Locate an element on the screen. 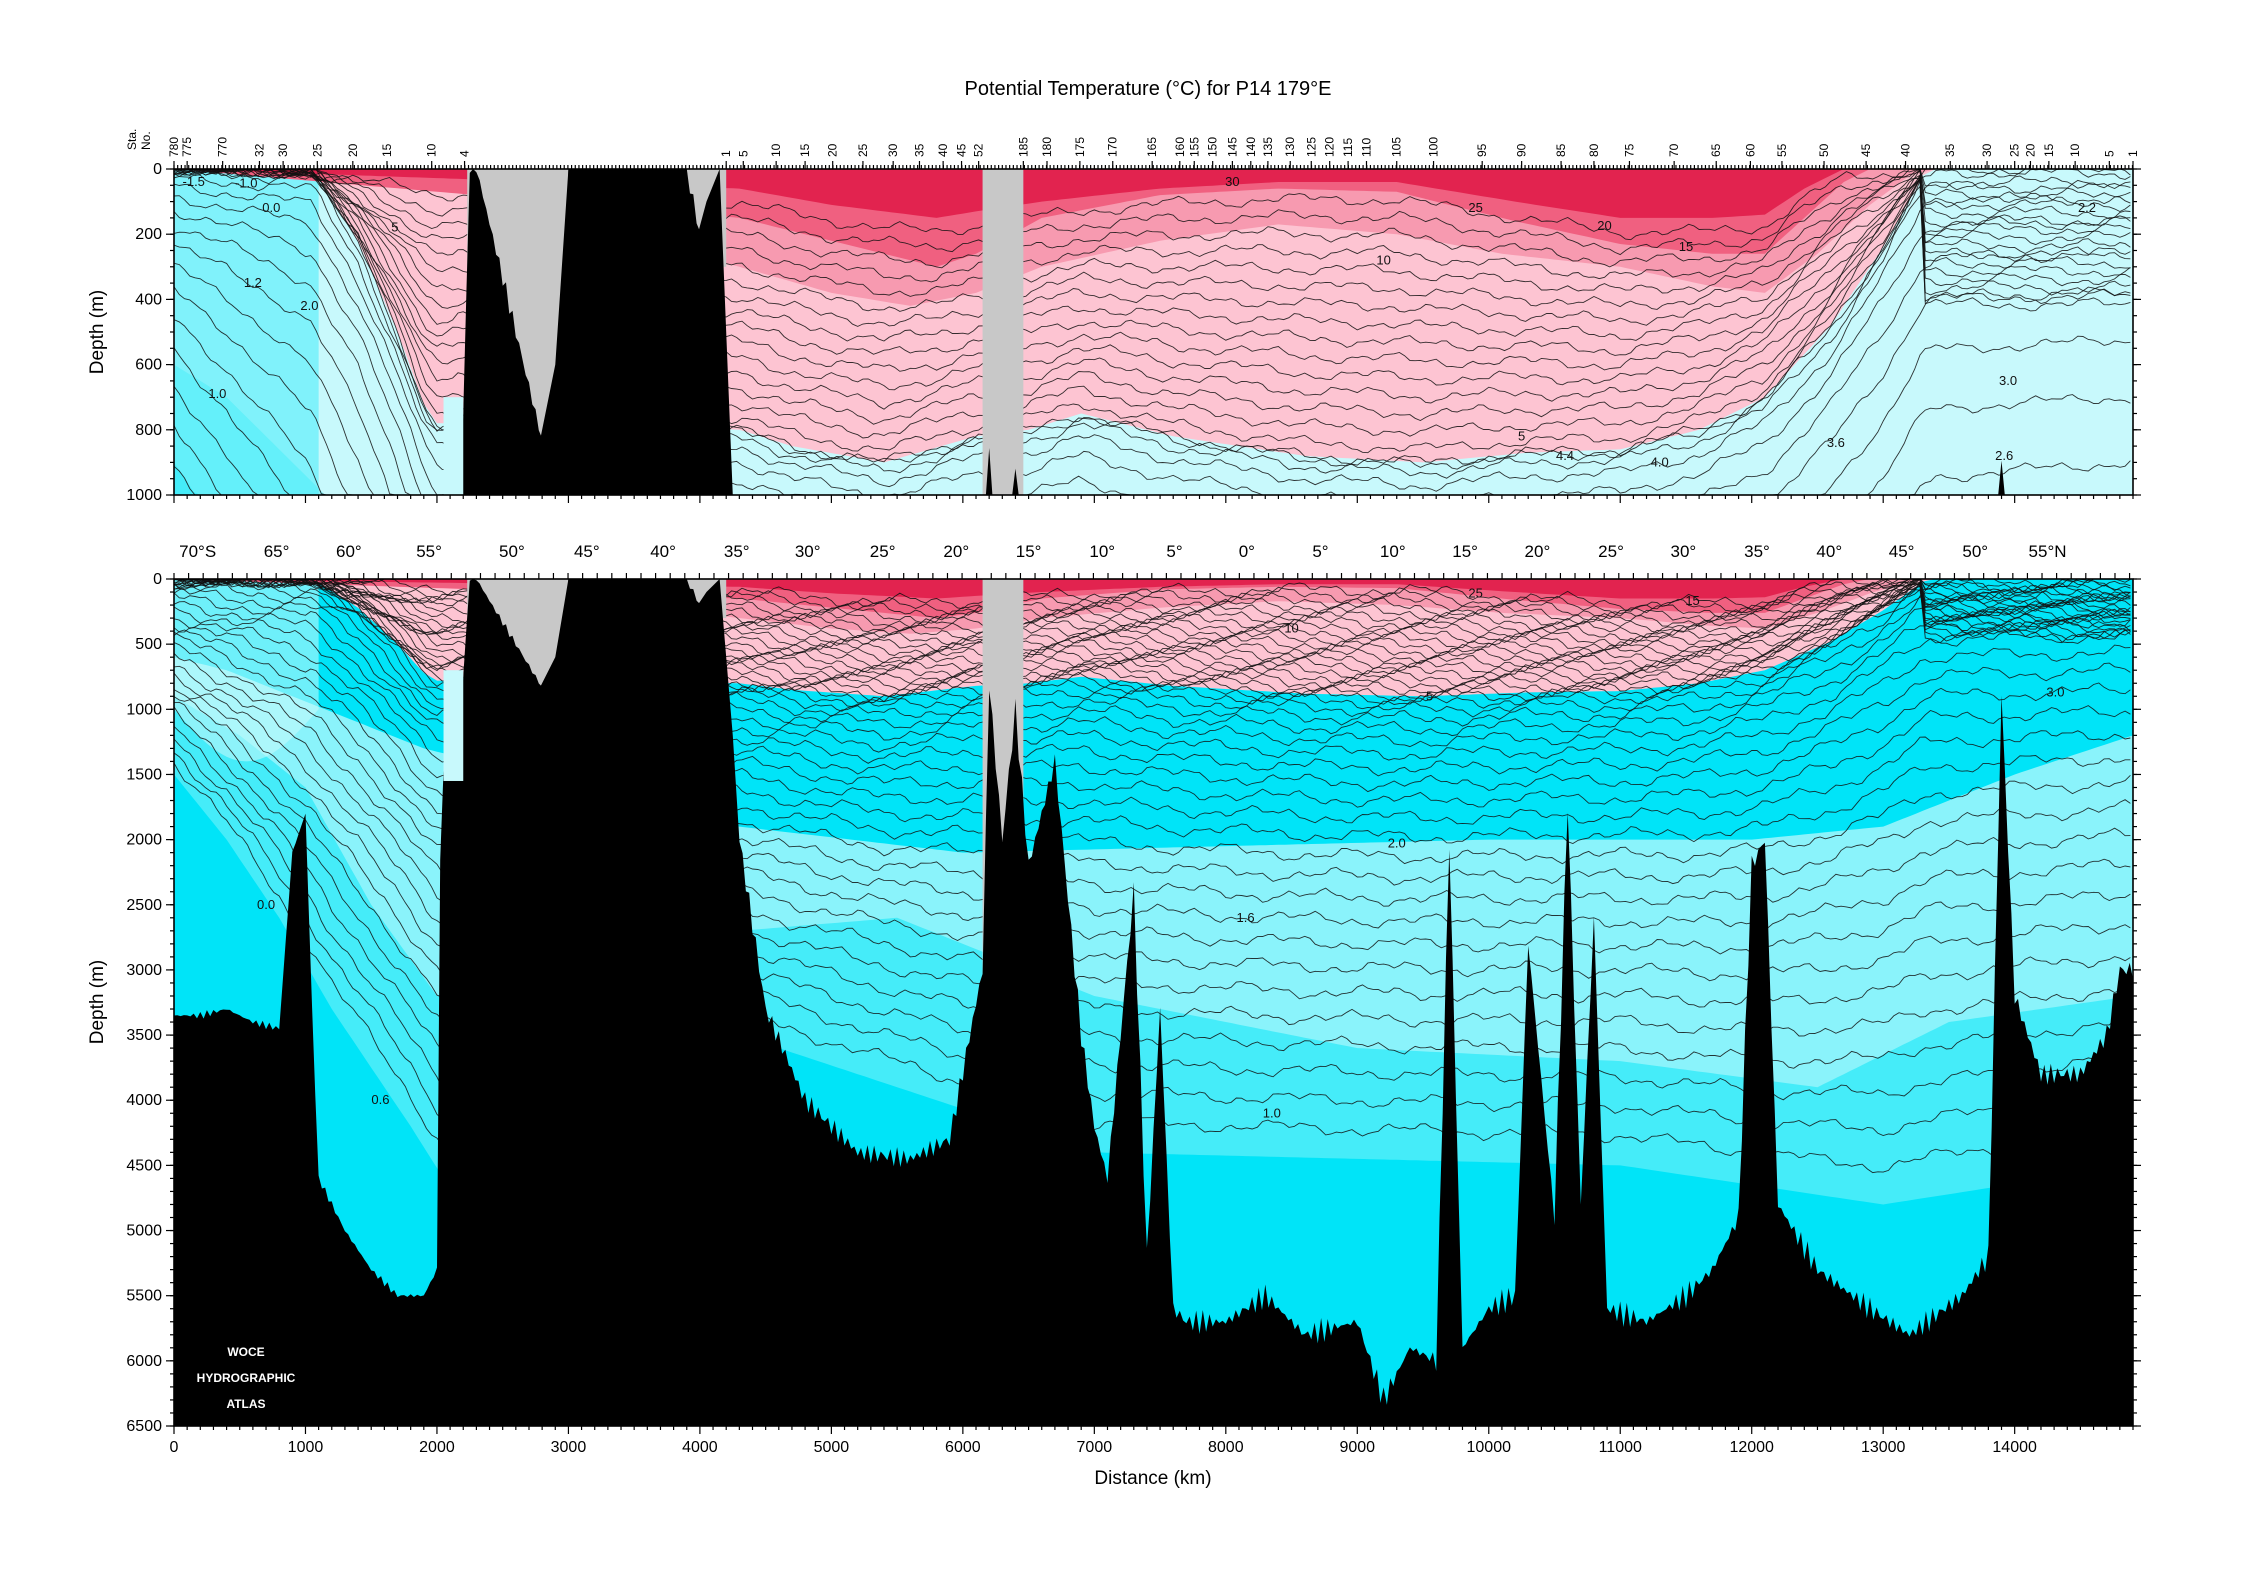 This screenshot has width=2242, height=1569. contour-label: 20 is located at coordinates (1604, 225).